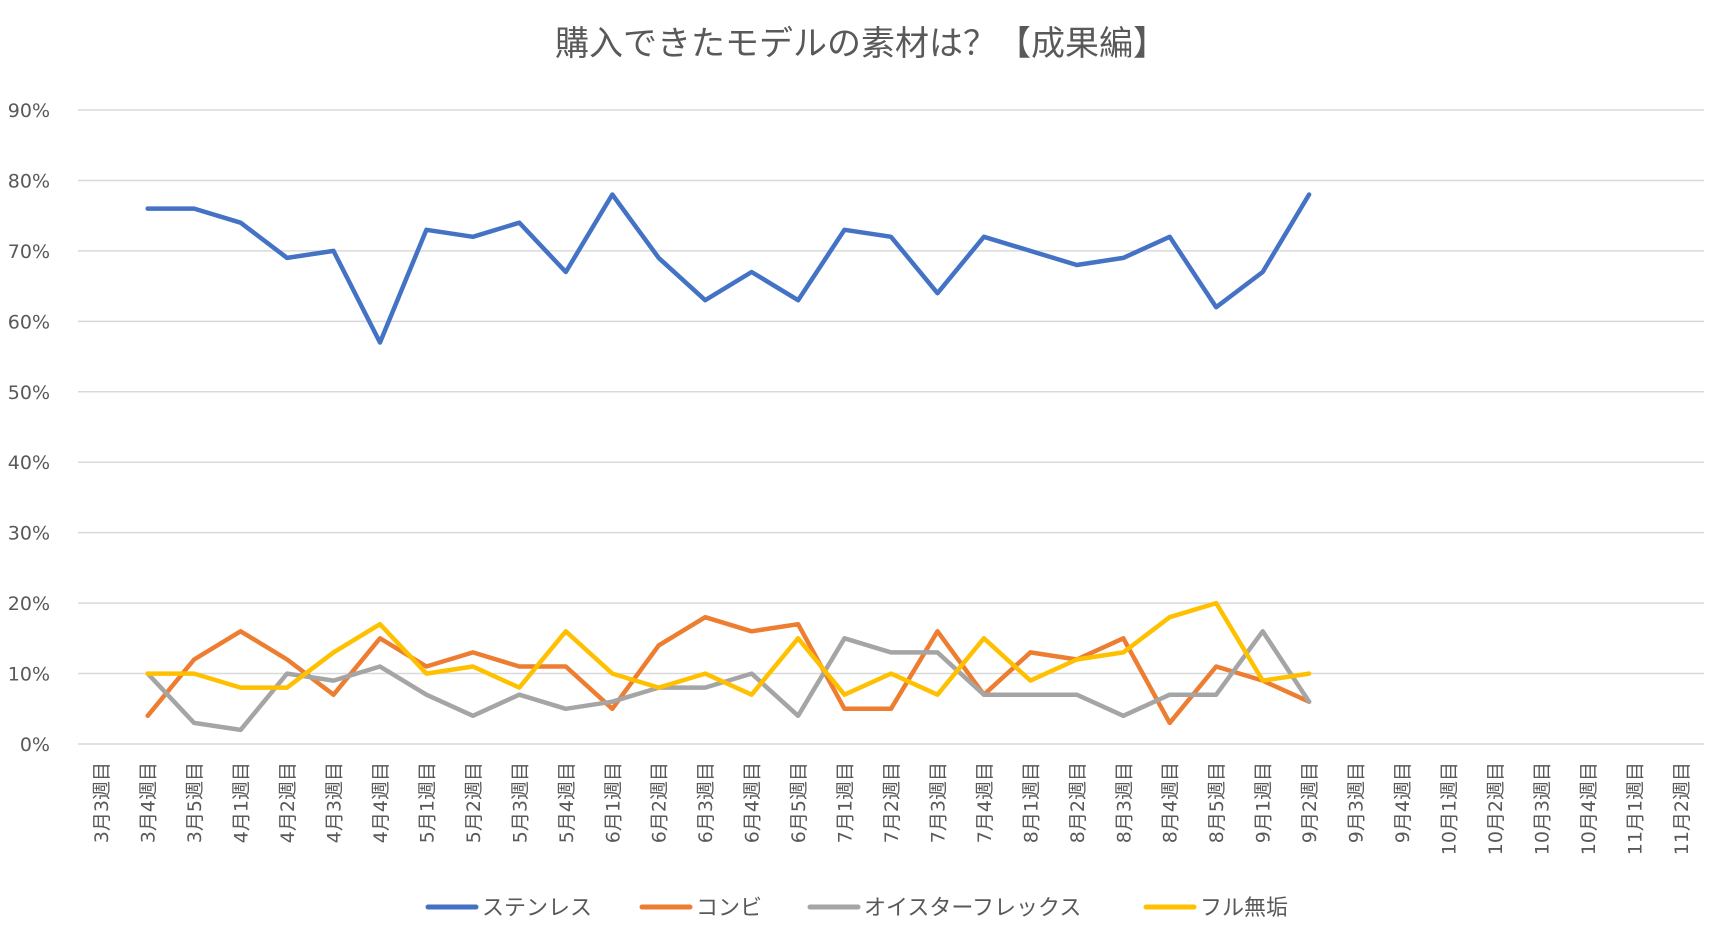  What do you see at coordinates (892, 802) in the screenshot?
I see `x-tick-label: 7月2週目` at bounding box center [892, 802].